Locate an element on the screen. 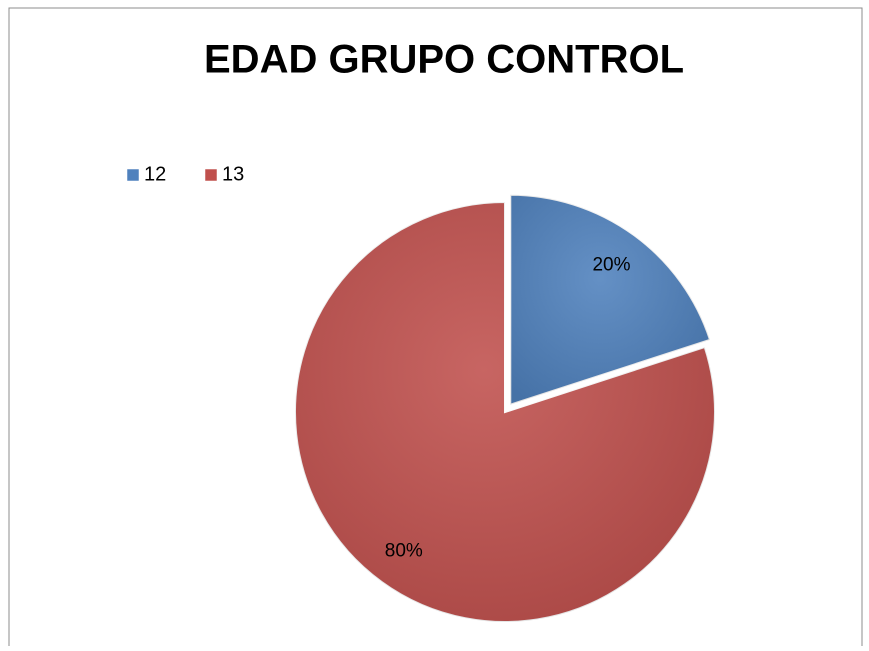 This screenshot has height=651, width=869. value-label: 80% is located at coordinates (404, 550).